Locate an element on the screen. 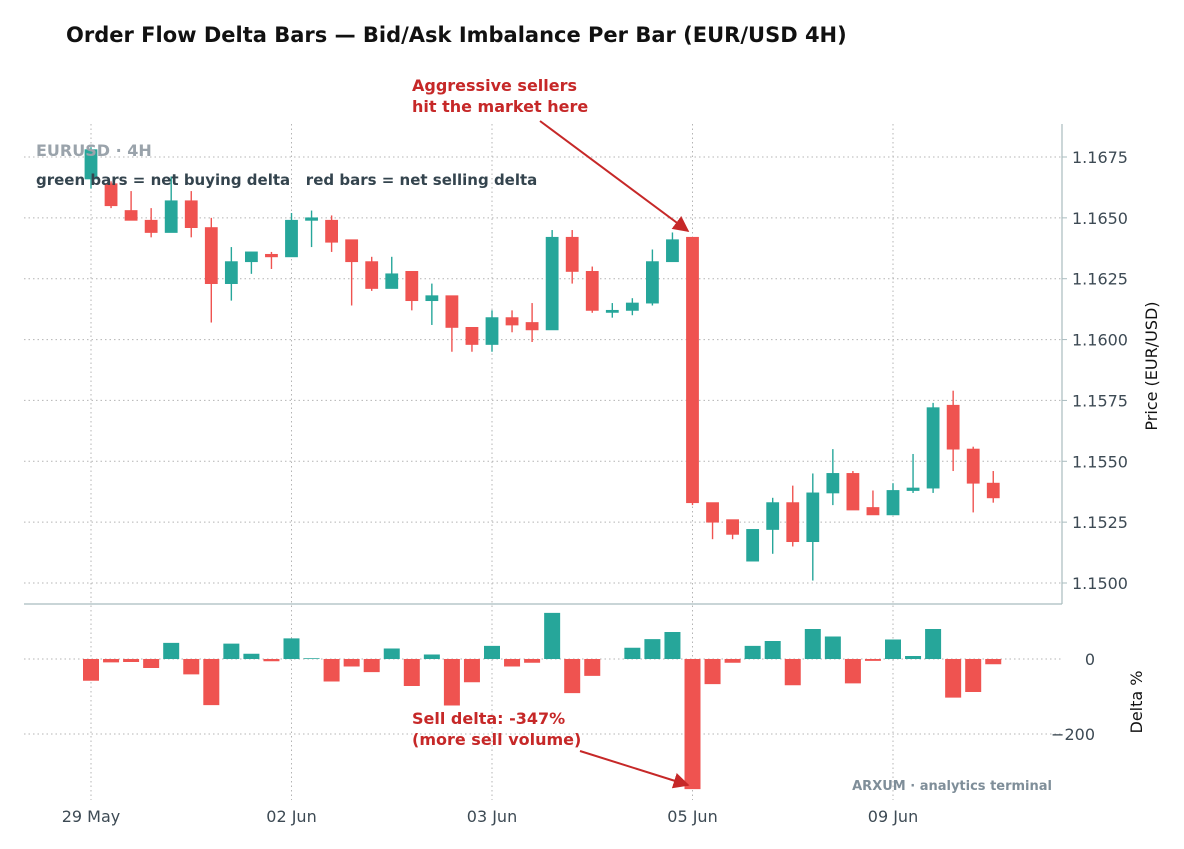 Image resolution: width=1184 pixels, height=849 pixels. price-tick-label: 1.1600 is located at coordinates (1100, 340).